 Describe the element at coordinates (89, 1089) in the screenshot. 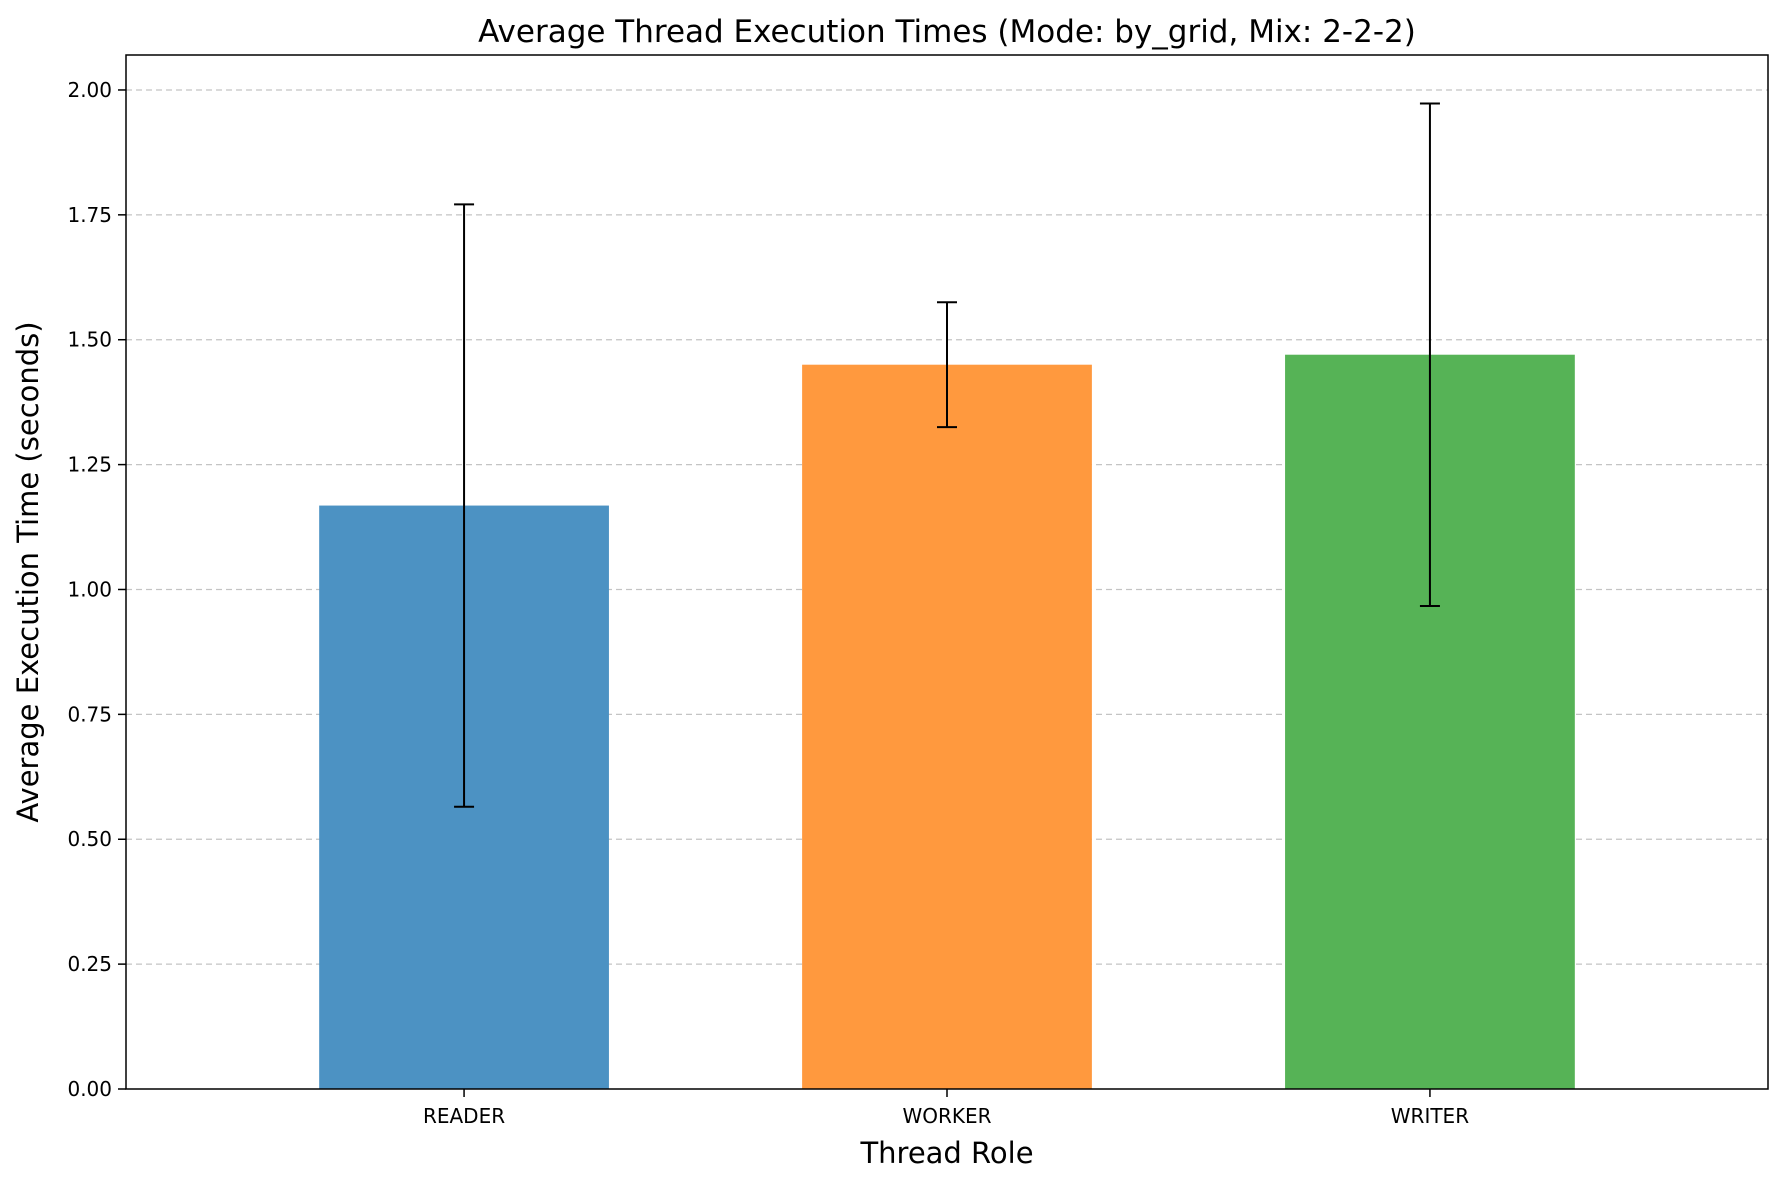

I see `y-tick-label: 0.00` at that location.